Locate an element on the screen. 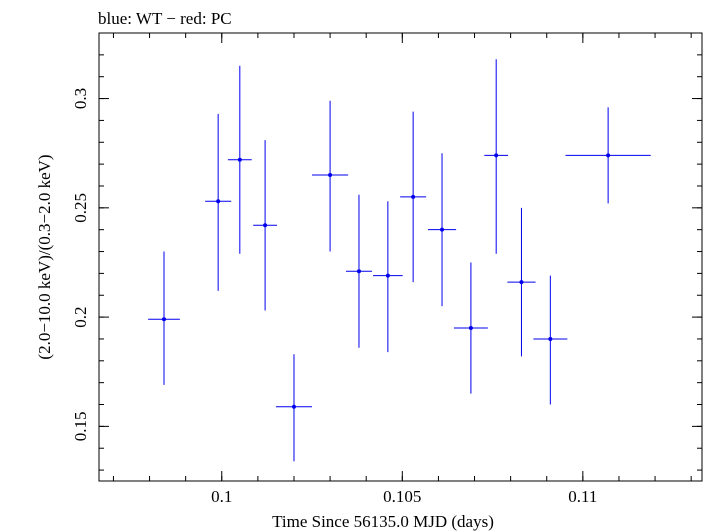 The width and height of the screenshot is (705, 532). y-tick-label: 0.25 is located at coordinates (80, 208).